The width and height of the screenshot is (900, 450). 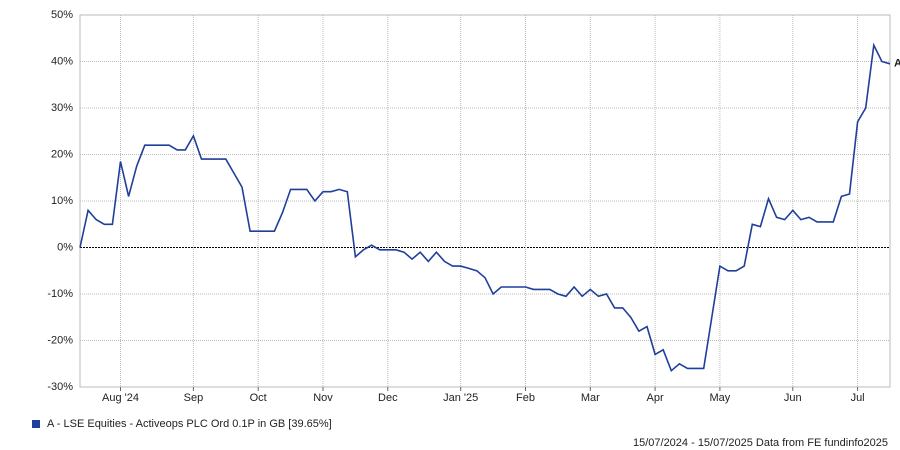 I want to click on x-tick-label: Jul, so click(x=858, y=398).